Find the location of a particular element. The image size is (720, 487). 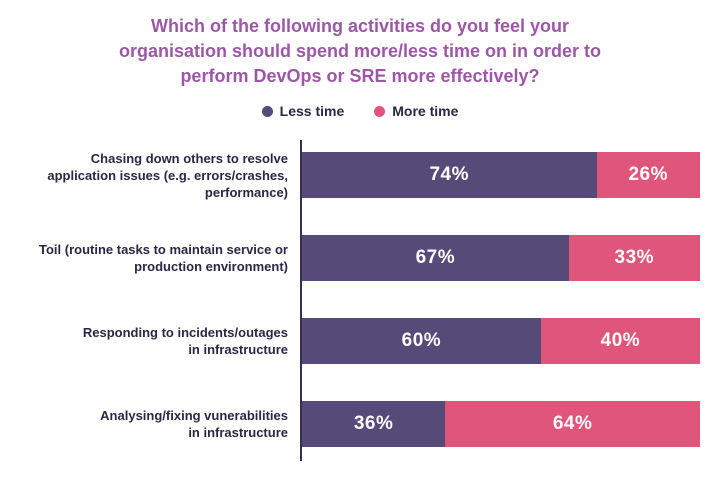

bar-segment-less-time: 67% is located at coordinates (435, 258).